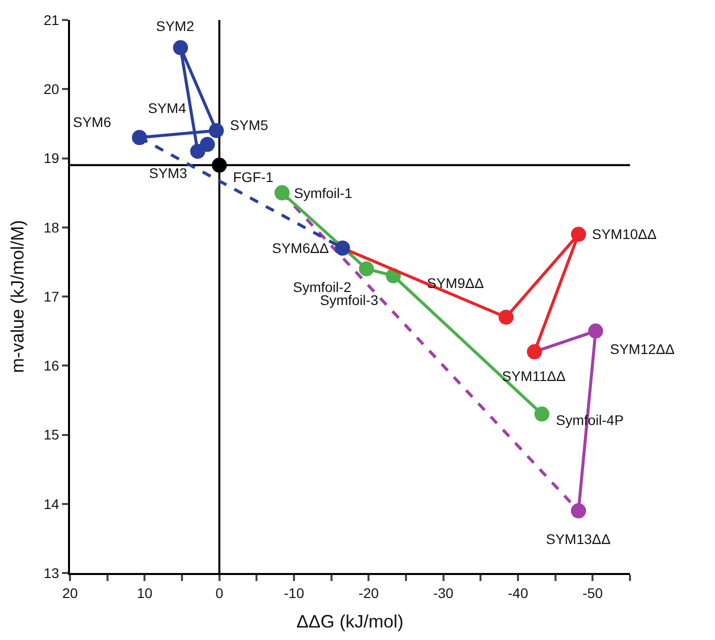 The image size is (715, 640). I want to click on annotation: SYM4, so click(167, 108).